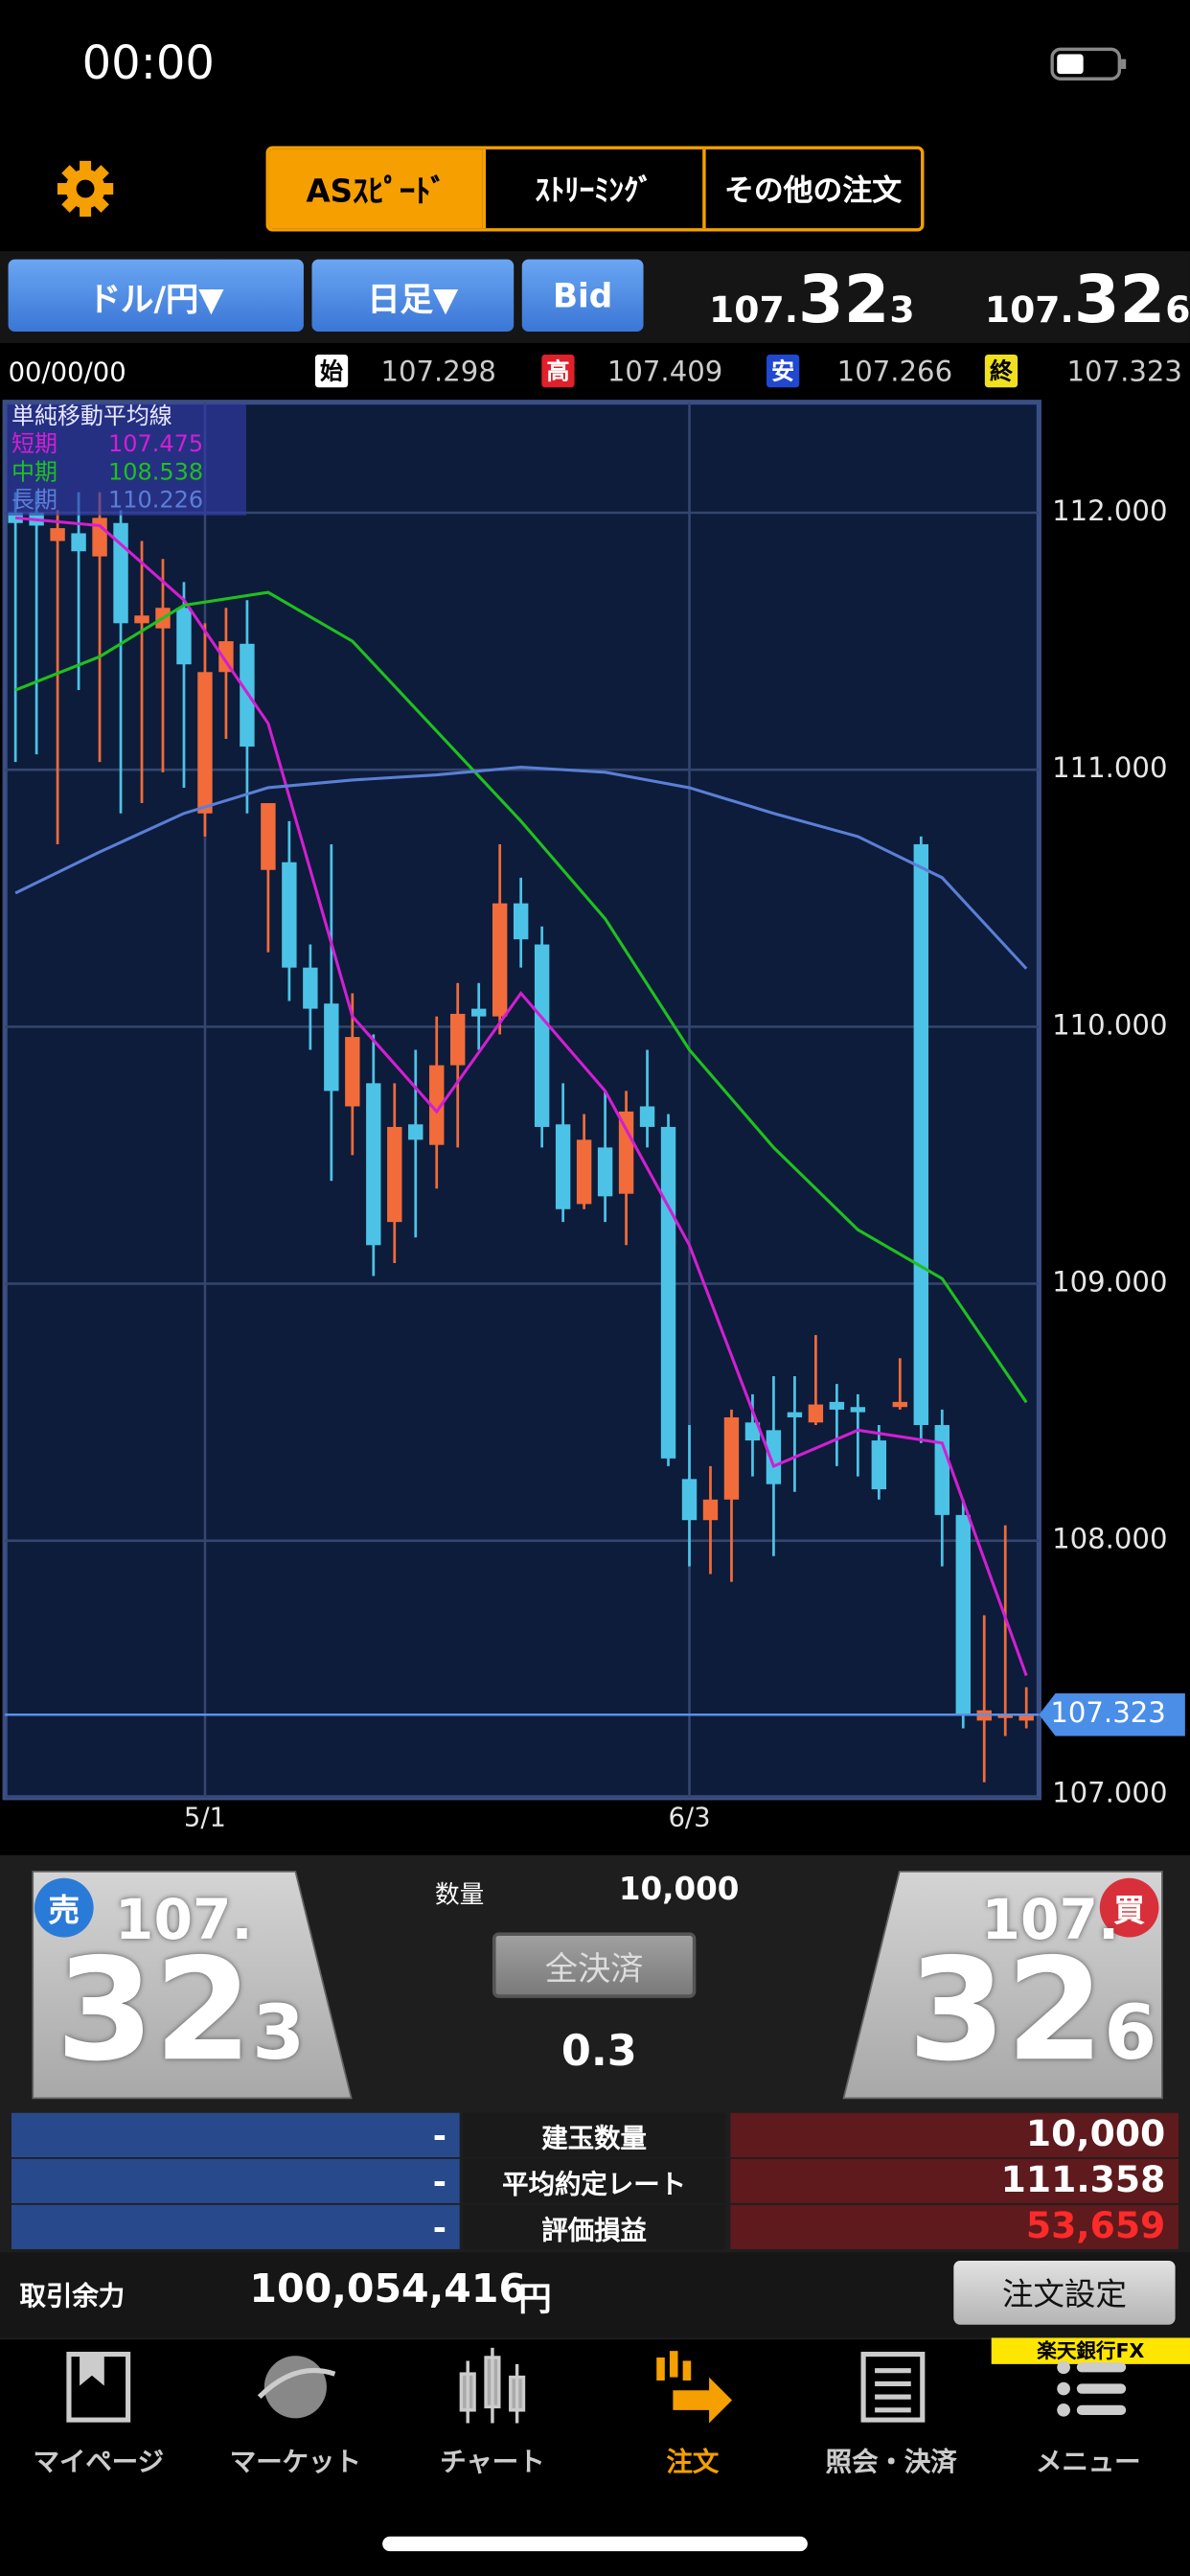 This screenshot has width=1190, height=2576. Describe the element at coordinates (295, 2462) in the screenshot. I see `tab-label: マーケット` at that location.